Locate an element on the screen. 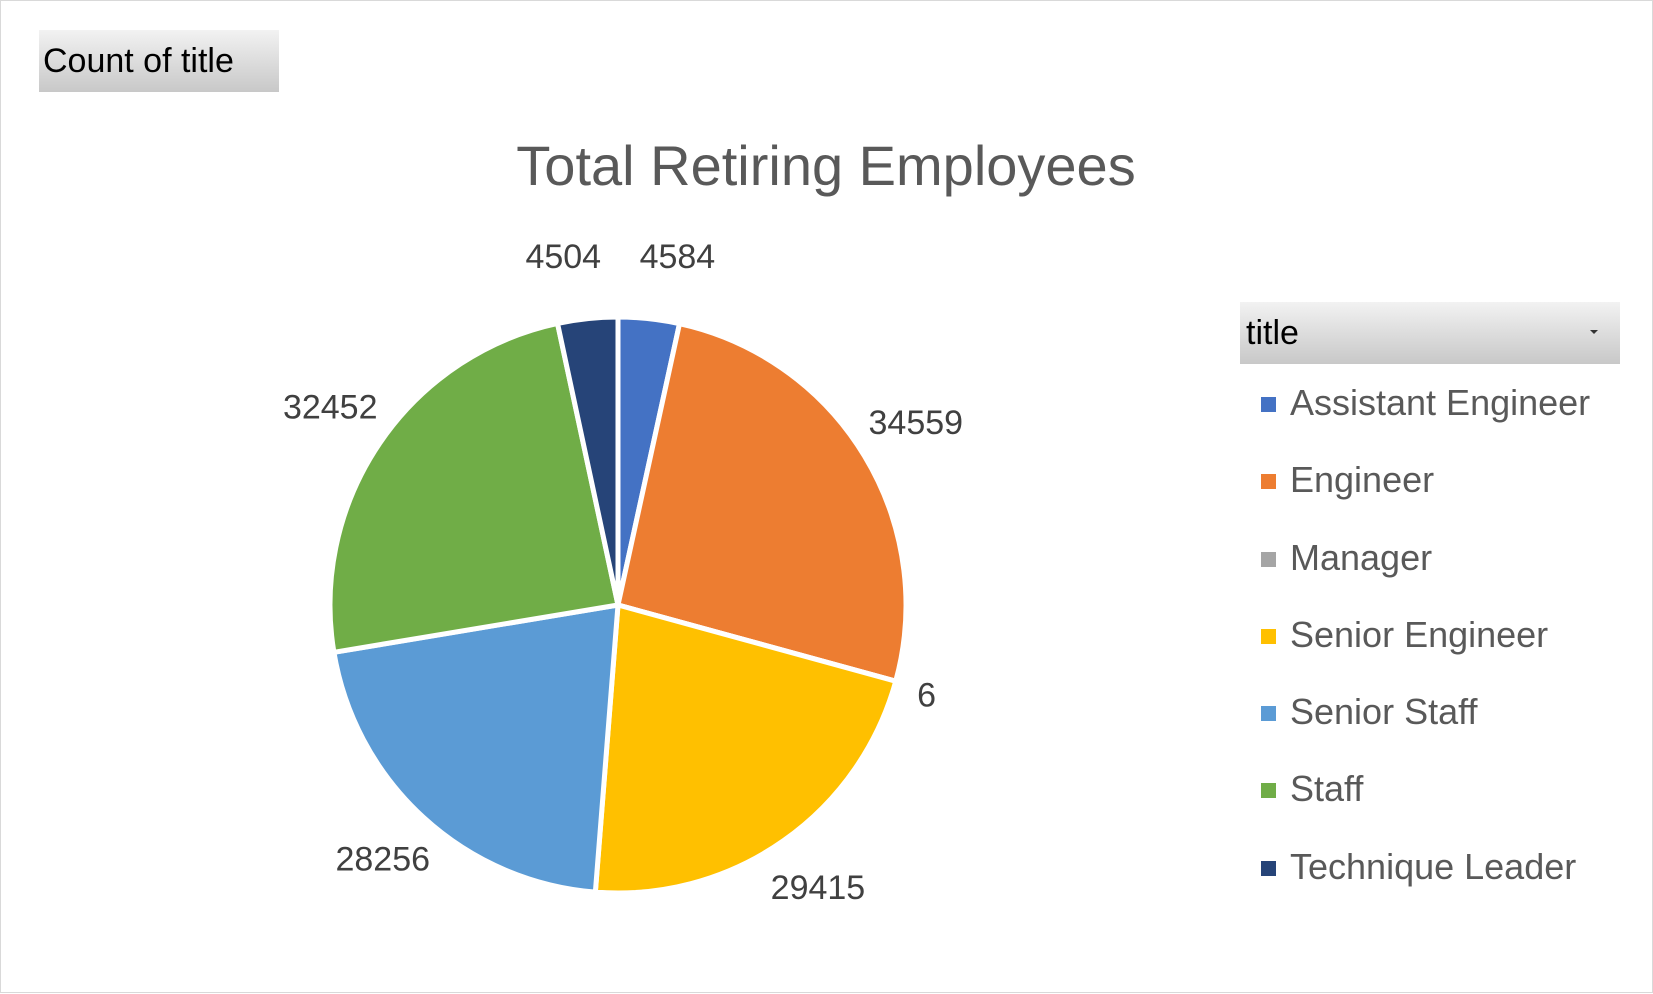 The height and width of the screenshot is (994, 1653). data-label-staff: 32452 is located at coordinates (330, 407).